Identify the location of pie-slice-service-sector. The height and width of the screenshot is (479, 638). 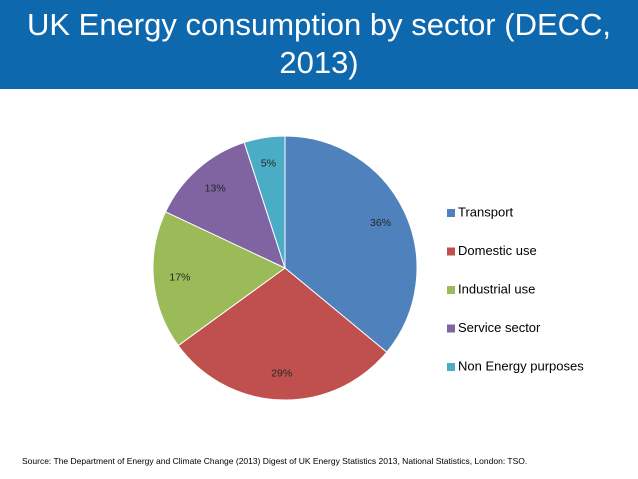
(225, 205).